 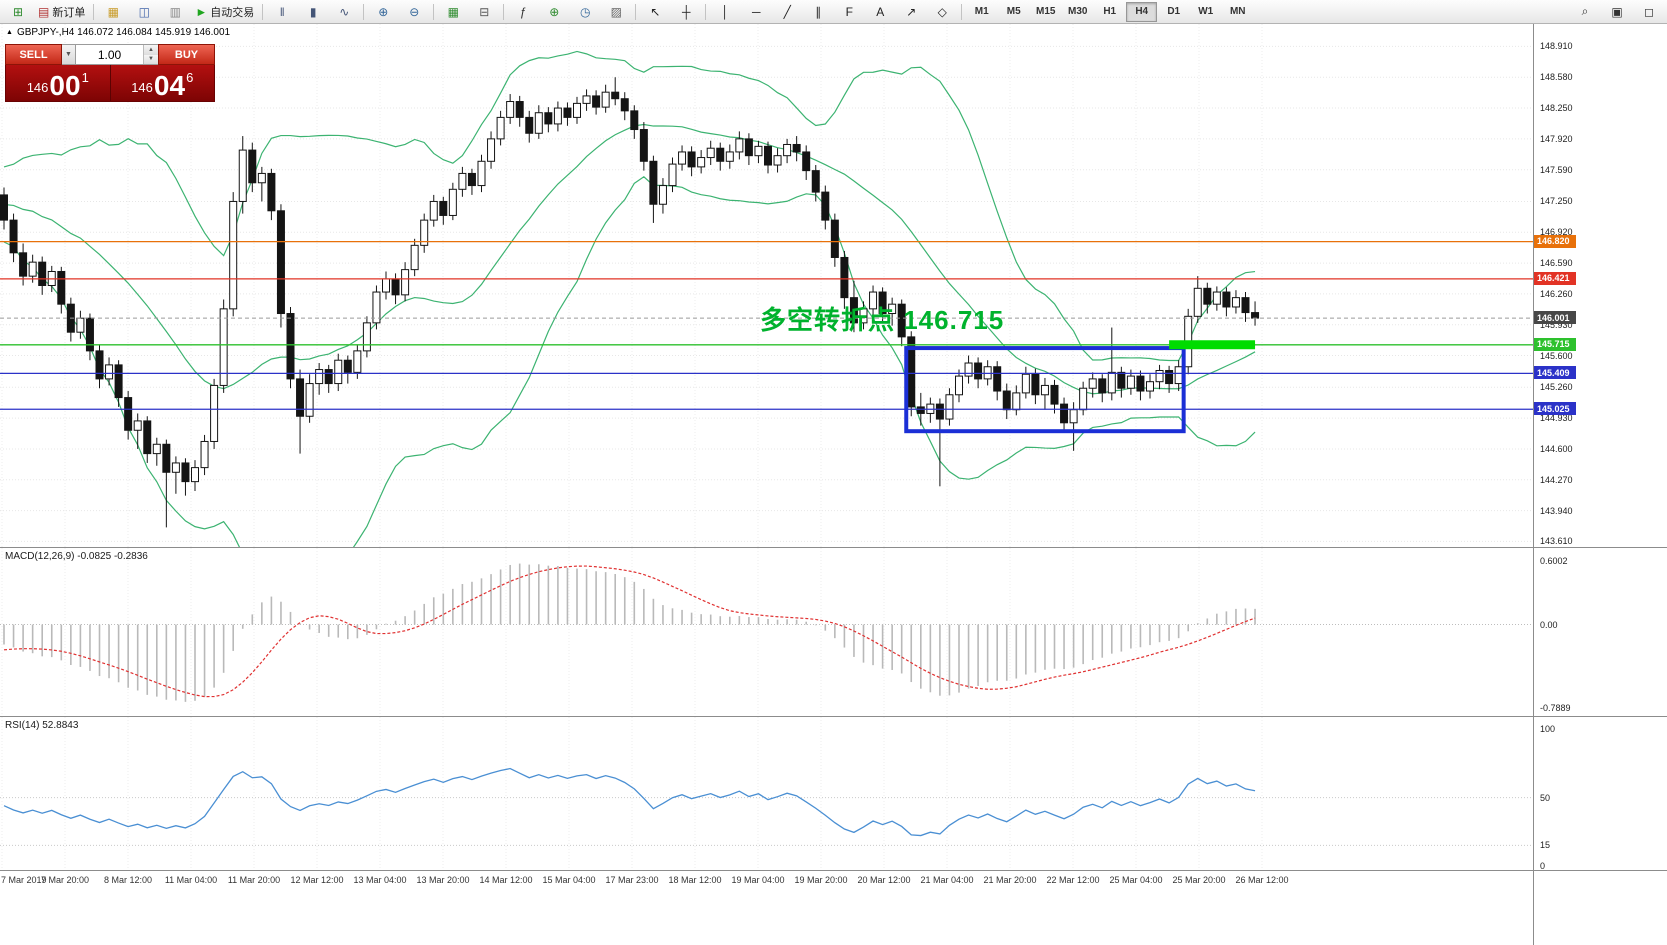 I want to click on full-screen-button: ◻, so click(x=1649, y=12).